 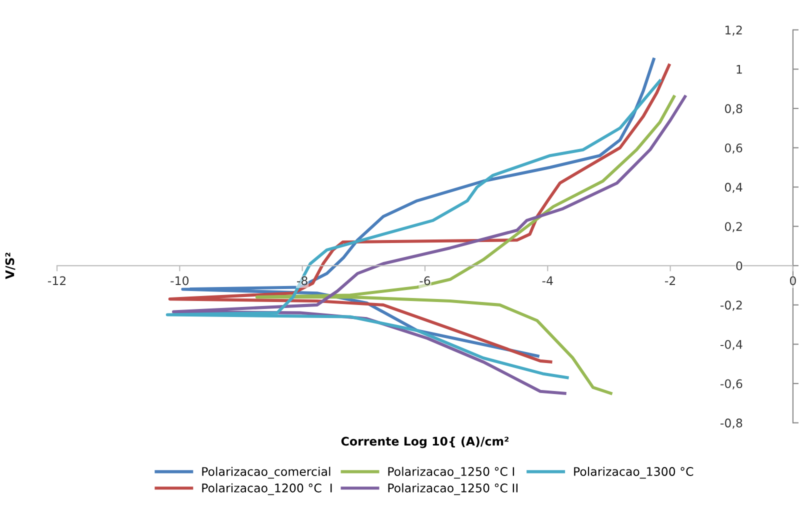 I want to click on x-tick-label: -12, so click(x=57, y=281).